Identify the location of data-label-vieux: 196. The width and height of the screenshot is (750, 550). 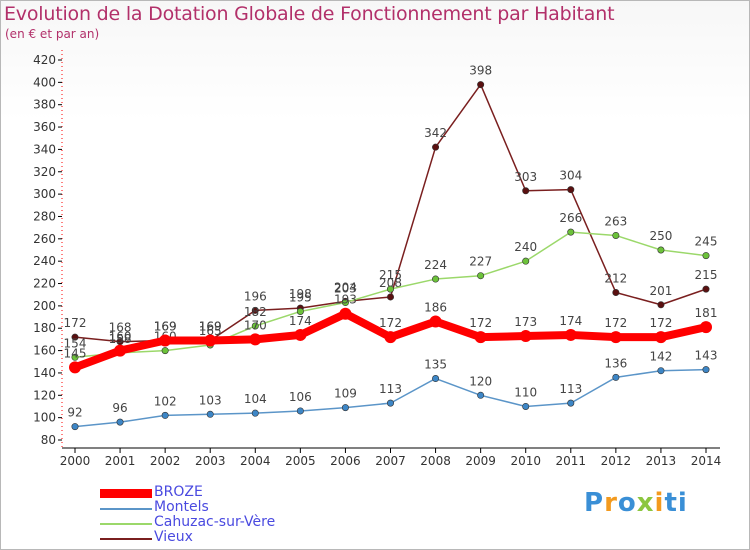
(255, 296).